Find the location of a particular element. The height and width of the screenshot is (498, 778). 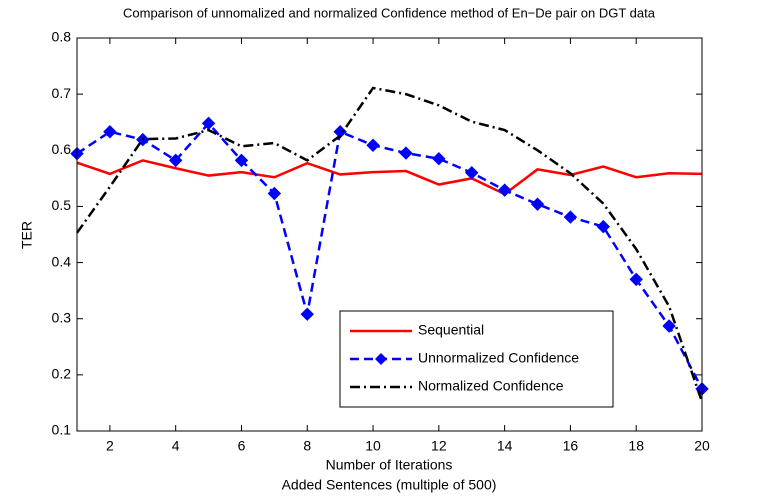

y-tick-label: 0.6 is located at coordinates (62, 149).